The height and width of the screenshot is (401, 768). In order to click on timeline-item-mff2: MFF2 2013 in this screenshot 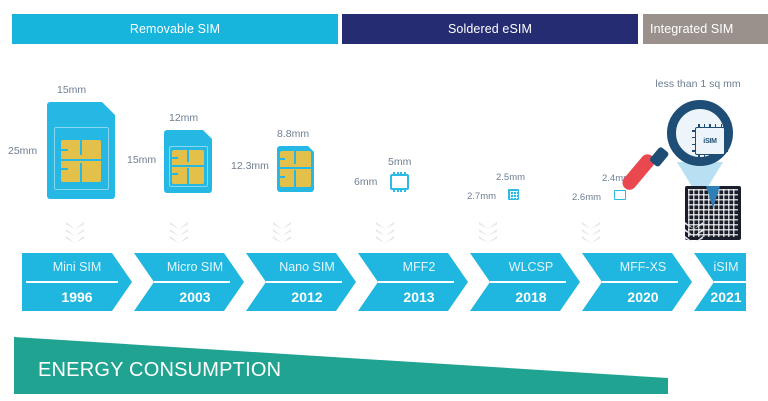, I will do `click(413, 282)`.